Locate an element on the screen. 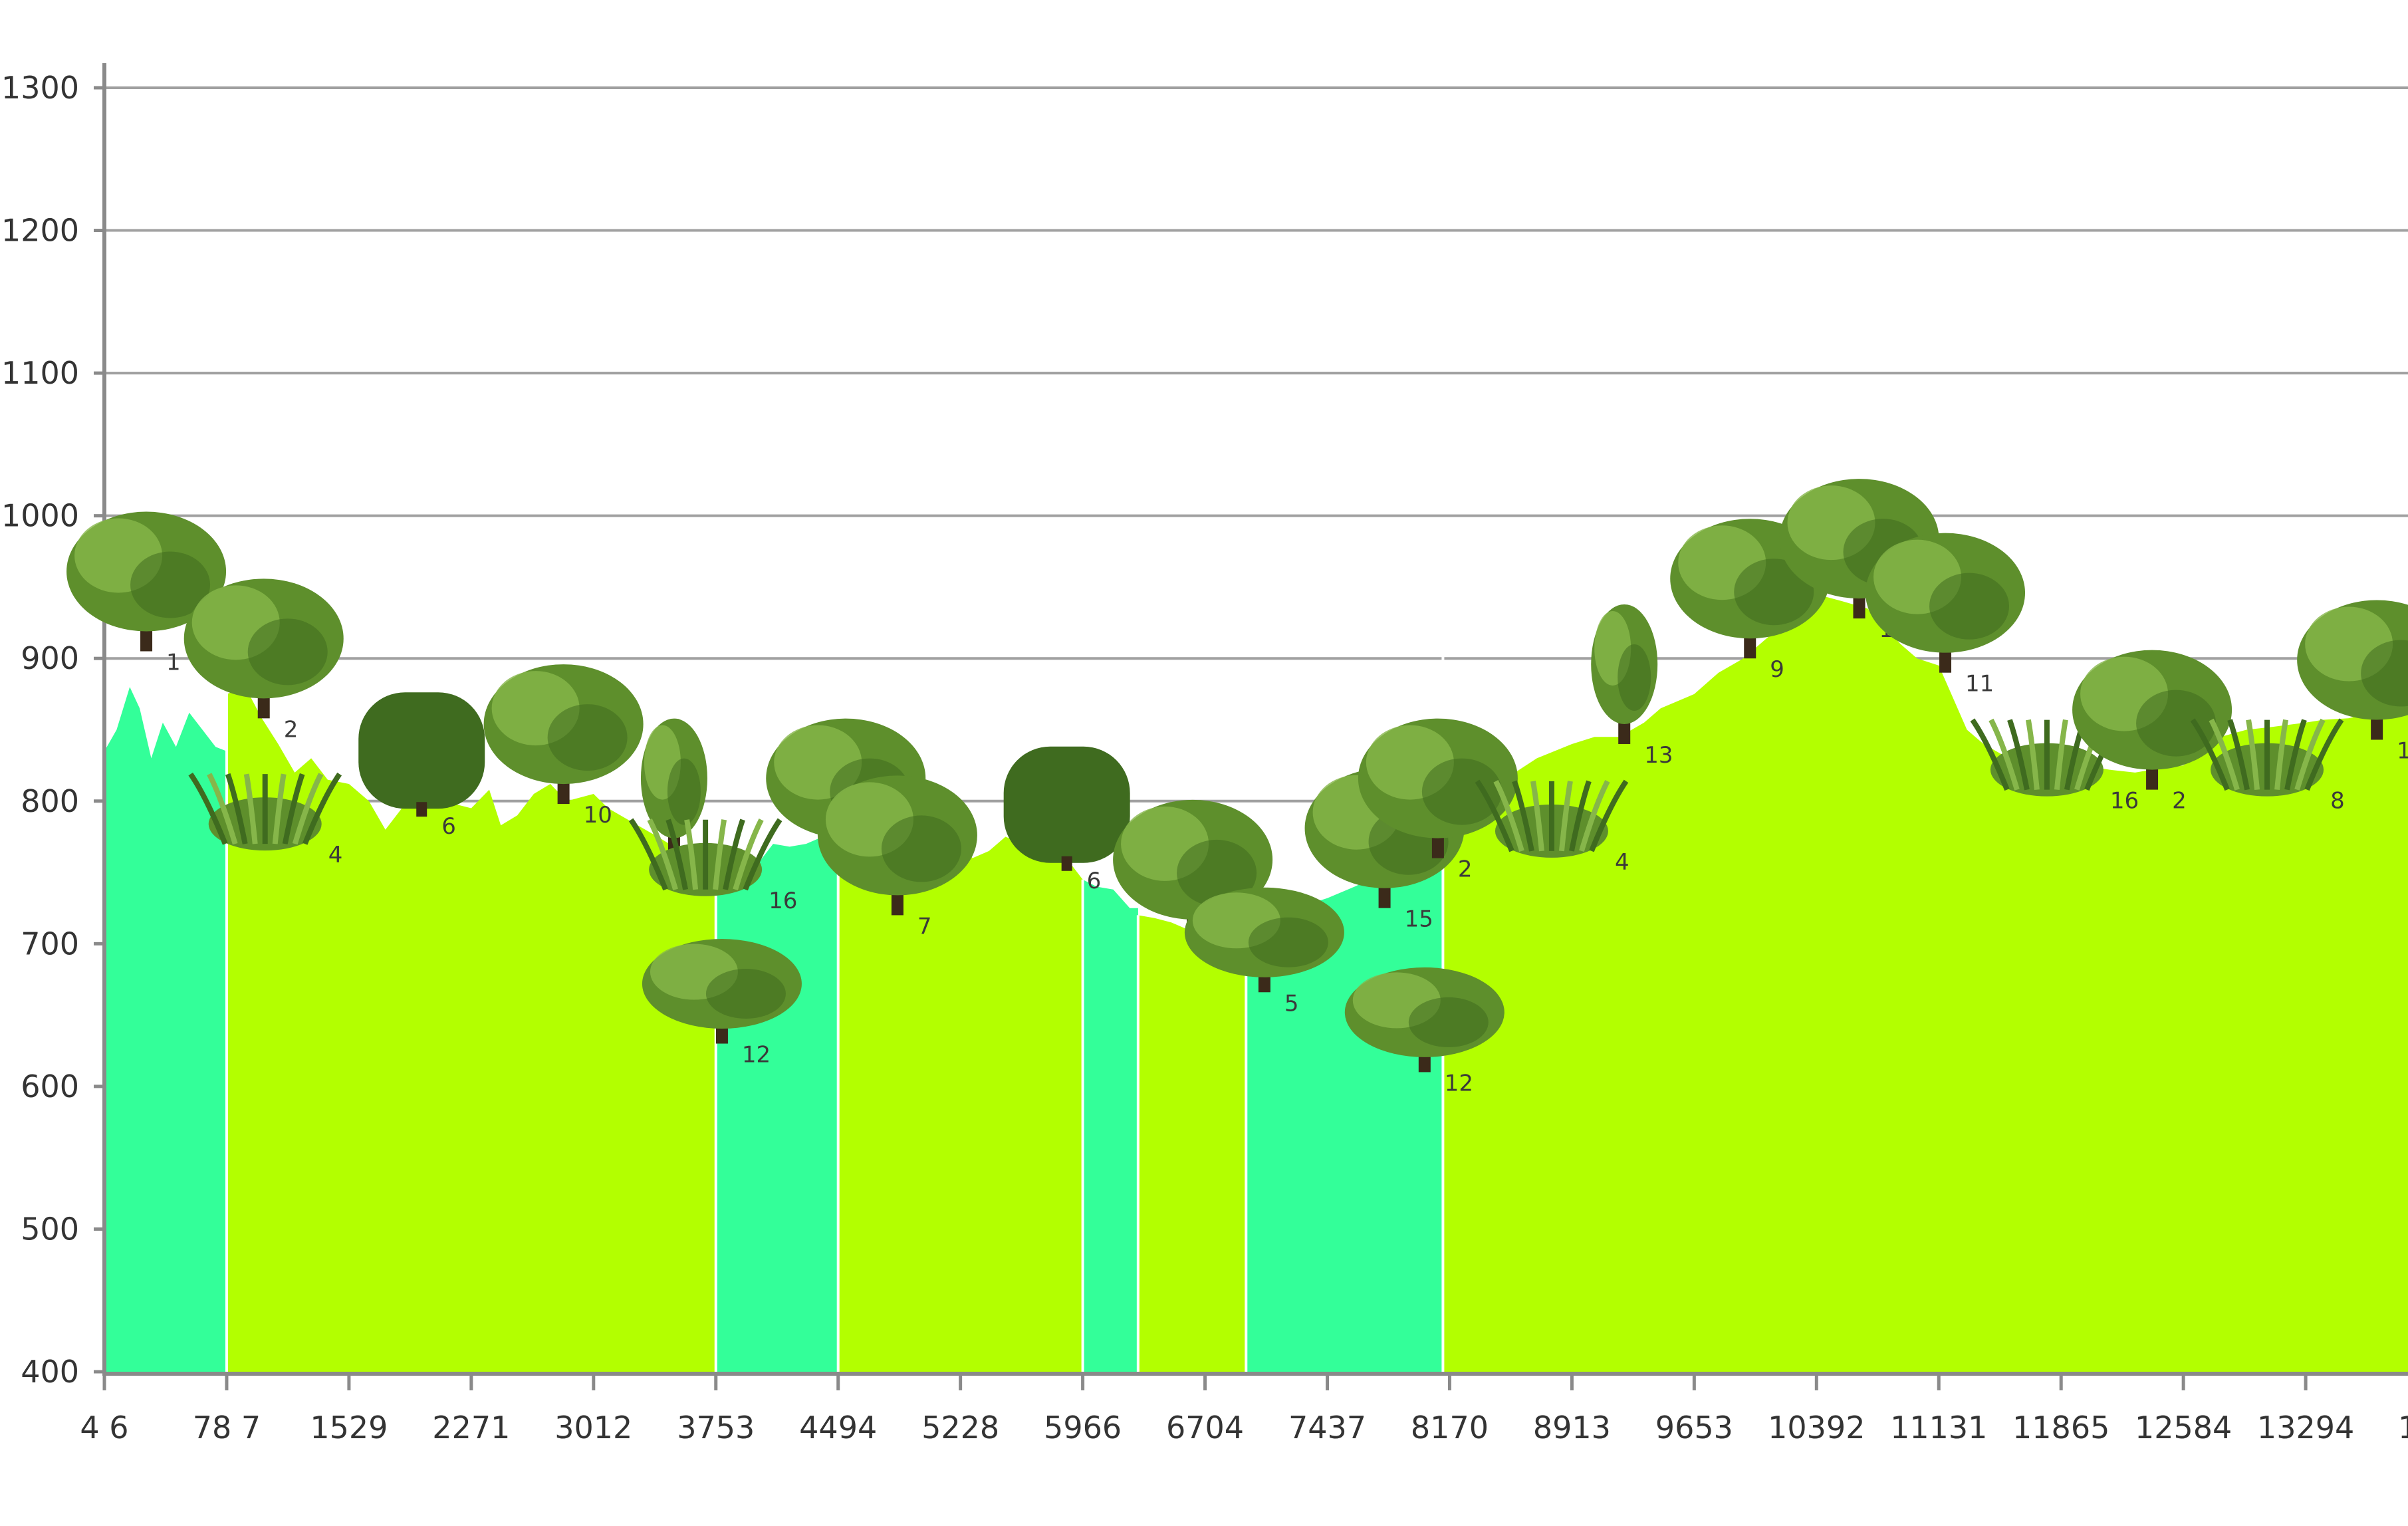  y-tick-label: 1200 is located at coordinates (40, 231).